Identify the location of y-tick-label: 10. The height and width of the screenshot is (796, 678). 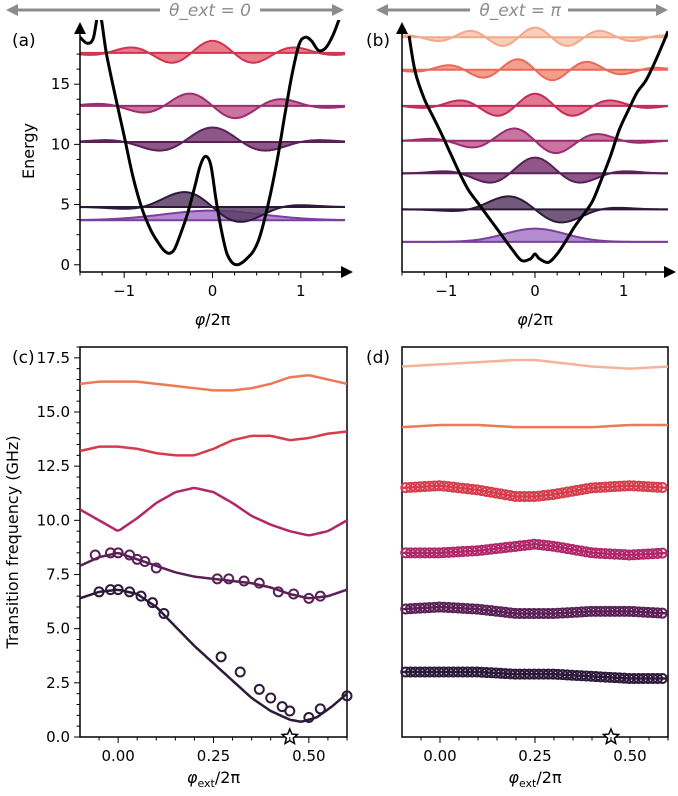
(60, 144).